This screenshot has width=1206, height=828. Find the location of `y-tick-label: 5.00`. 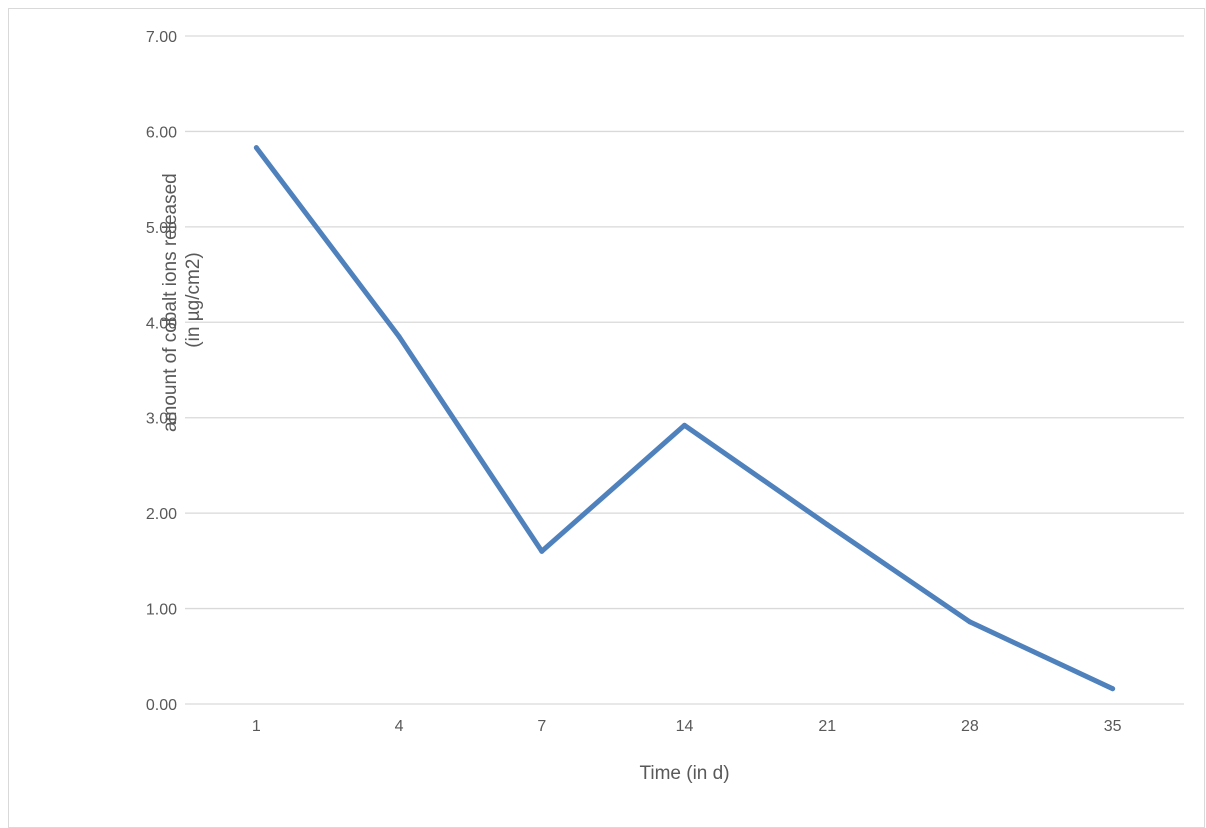

y-tick-label: 5.00 is located at coordinates (161, 228).